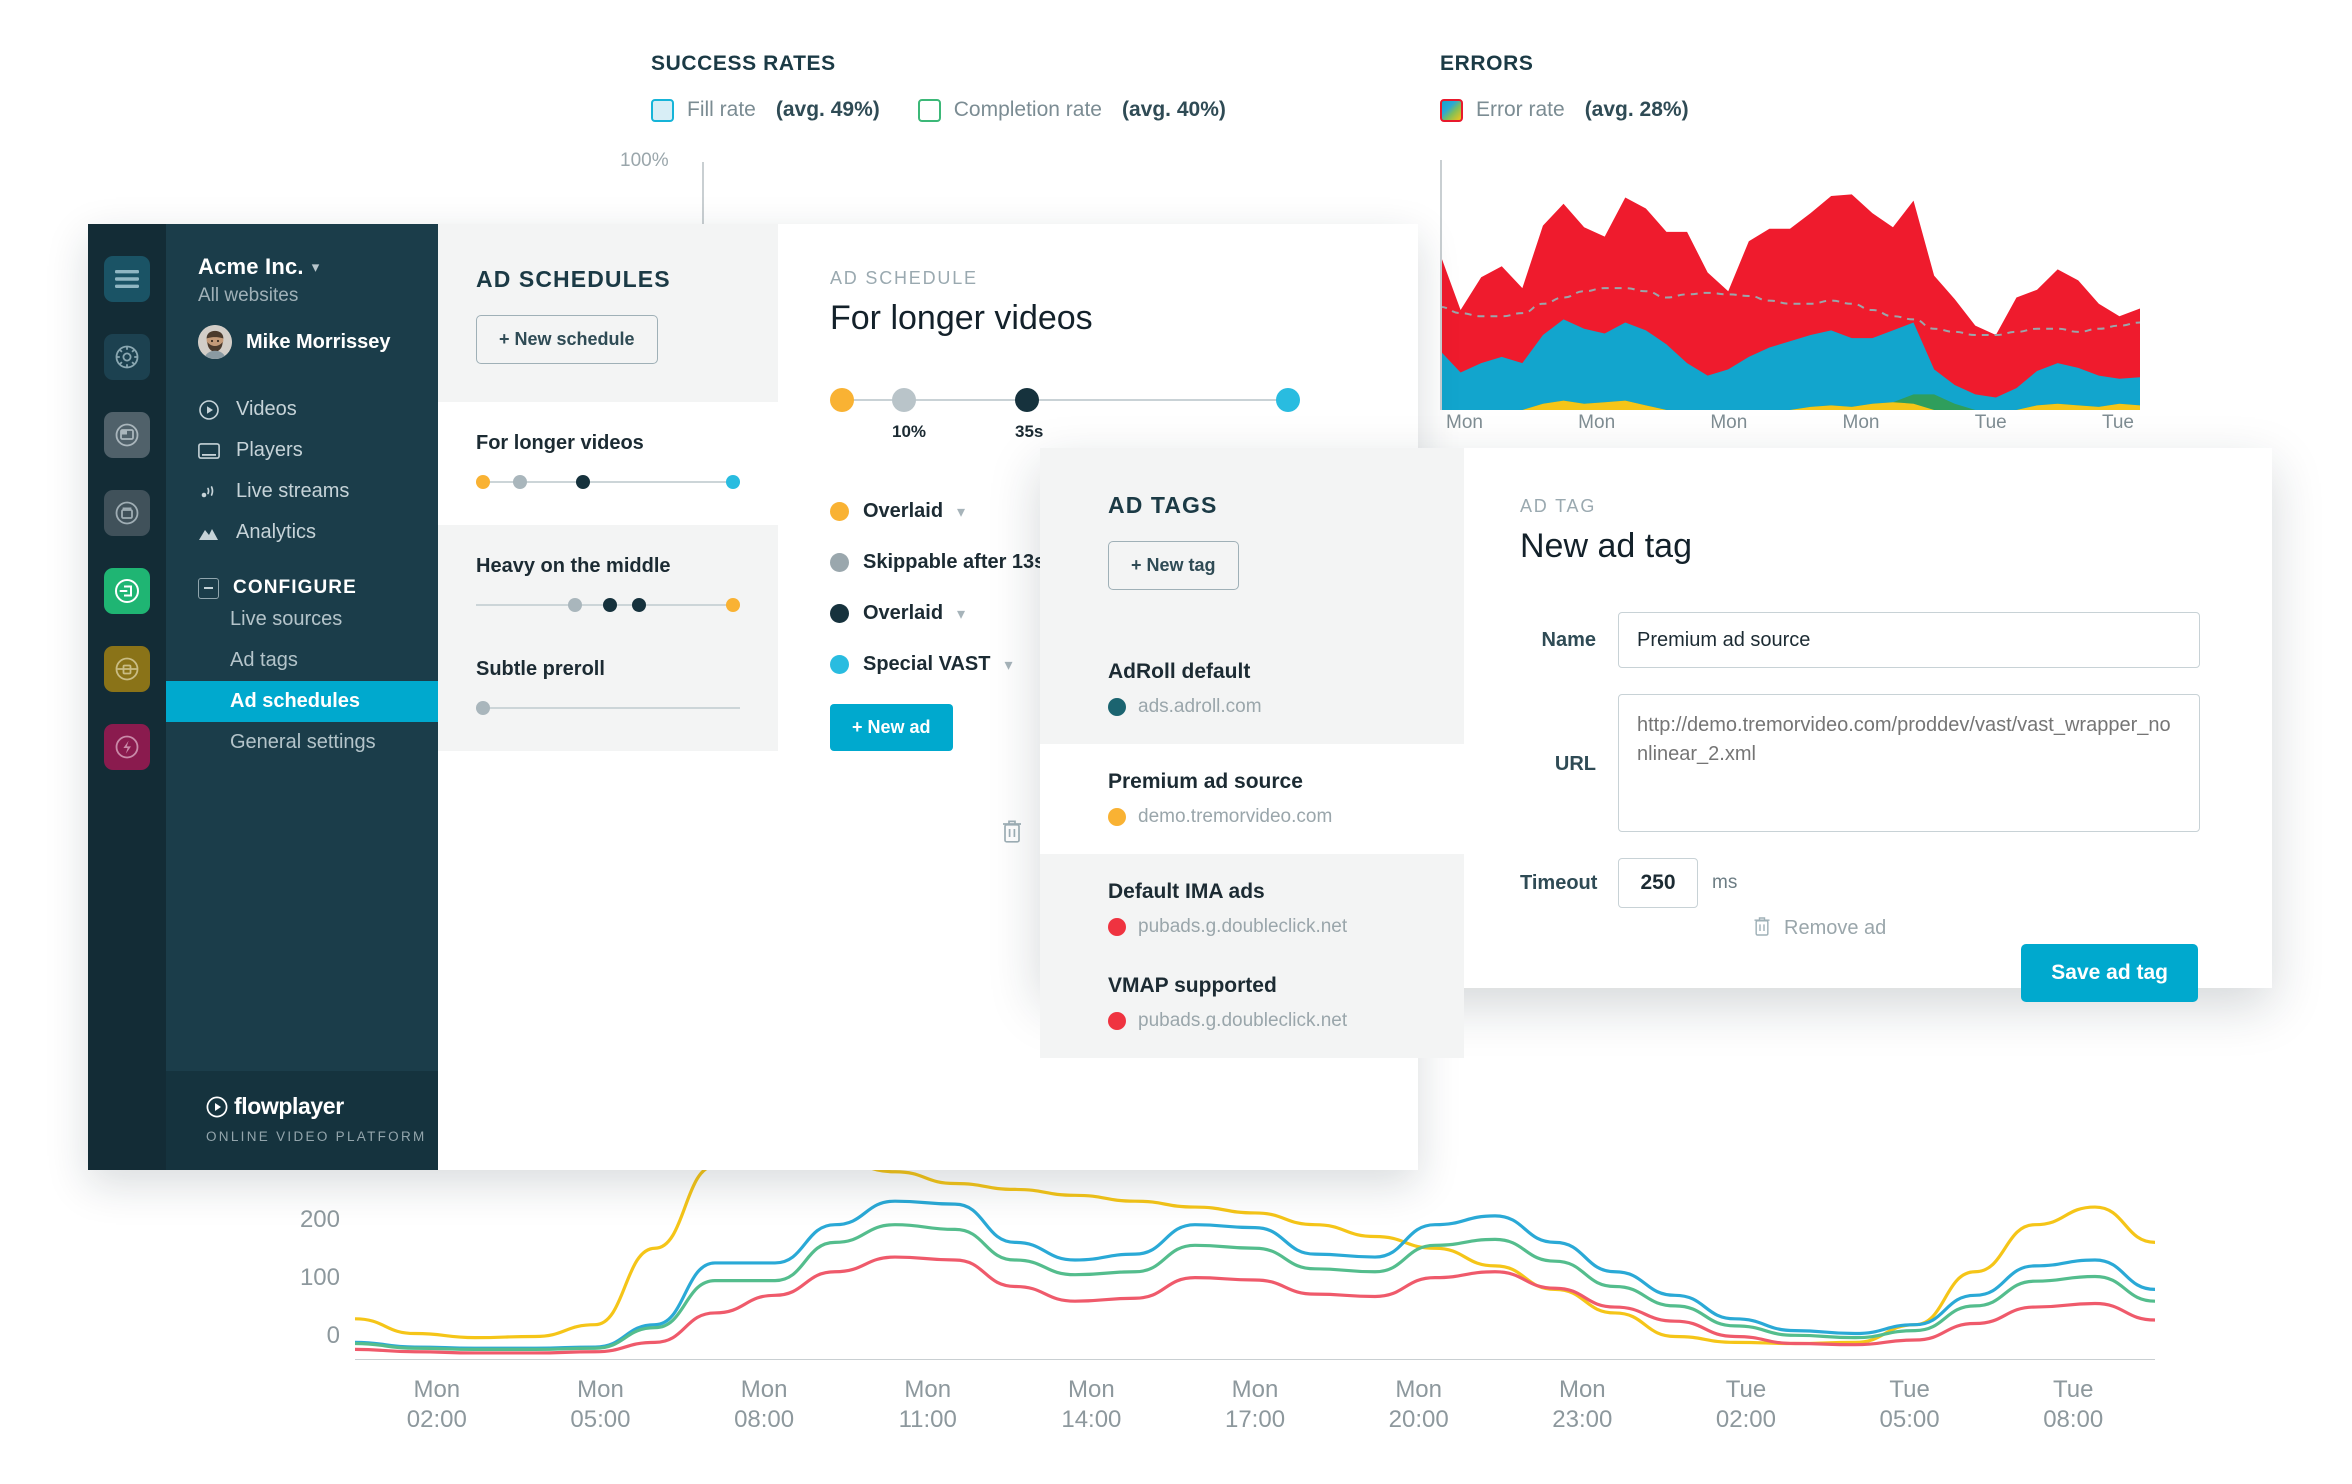 The width and height of the screenshot is (2352, 1484). Describe the element at coordinates (2109, 973) in the screenshot. I see `save-ad-tag-button: Save ad tag` at that location.